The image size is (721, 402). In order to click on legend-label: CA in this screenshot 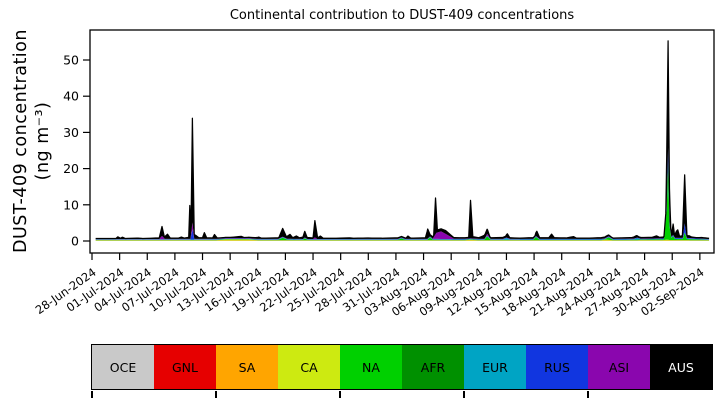, I will do `click(309, 367)`.